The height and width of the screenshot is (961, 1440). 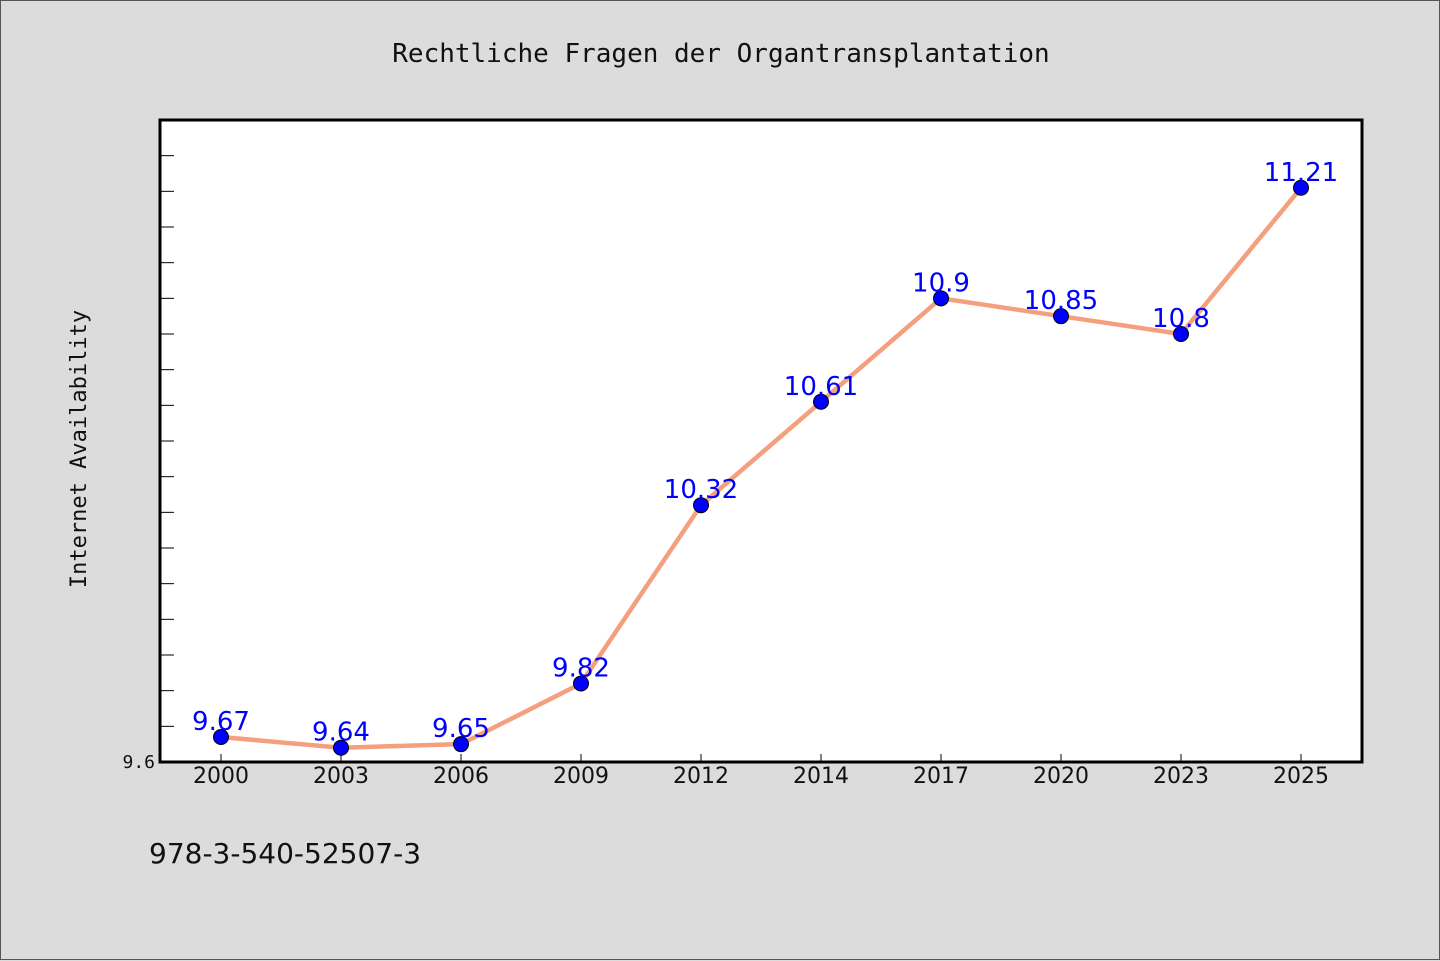 I want to click on x-tick-label: 2017, so click(x=941, y=776).